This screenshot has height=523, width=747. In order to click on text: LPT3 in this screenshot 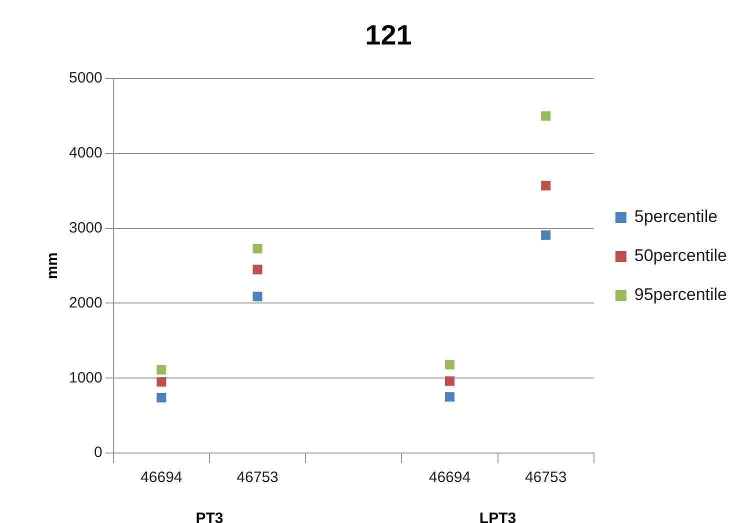, I will do `click(497, 516)`.